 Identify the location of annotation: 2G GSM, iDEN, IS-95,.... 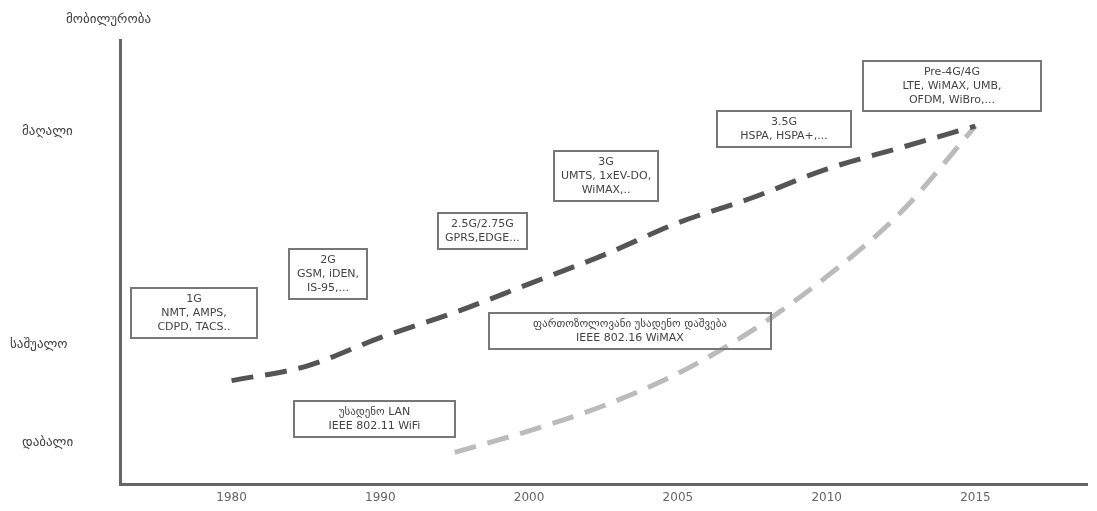
(328, 274).